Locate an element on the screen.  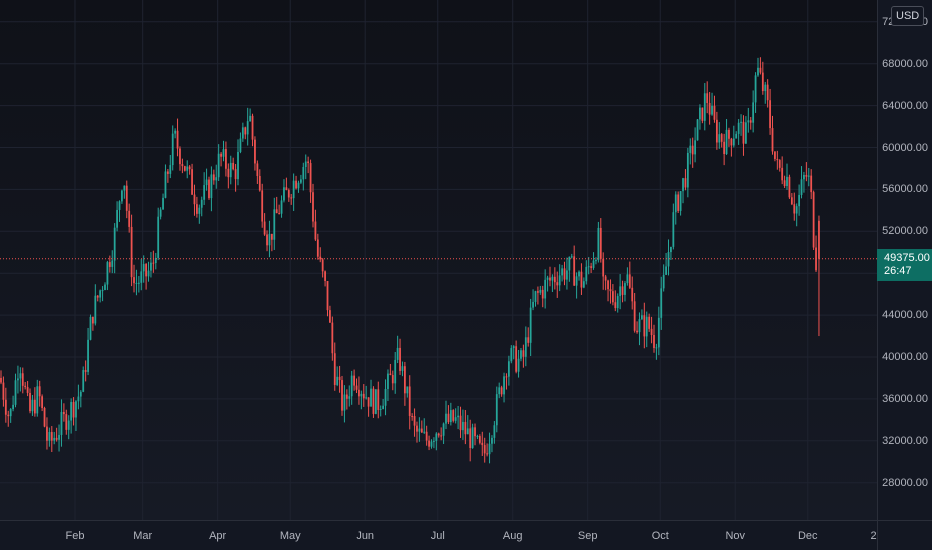
last-price-value: 49375.00 is located at coordinates (907, 257).